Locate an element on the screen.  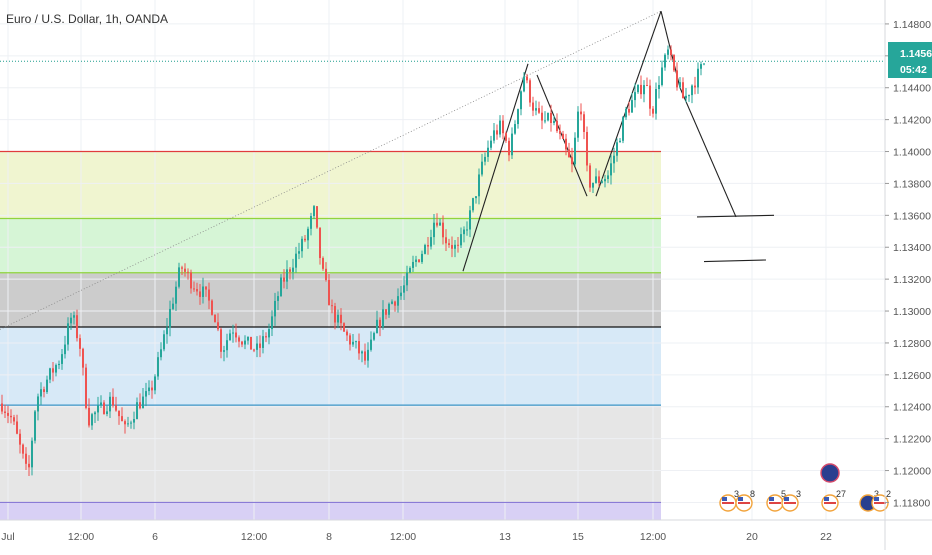
chart-title: Euro / U.S. Dollar, 1h, OANDA is located at coordinates (87, 19).